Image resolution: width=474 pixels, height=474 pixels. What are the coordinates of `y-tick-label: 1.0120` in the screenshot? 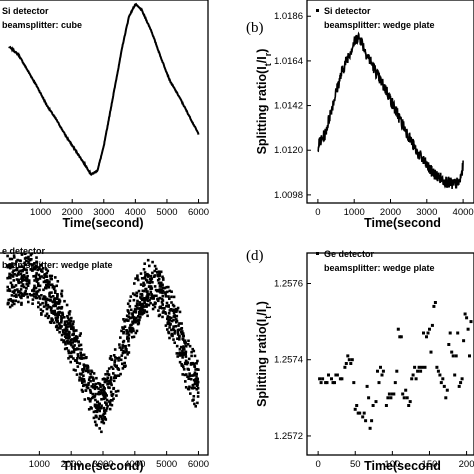 It's located at (288, 150).